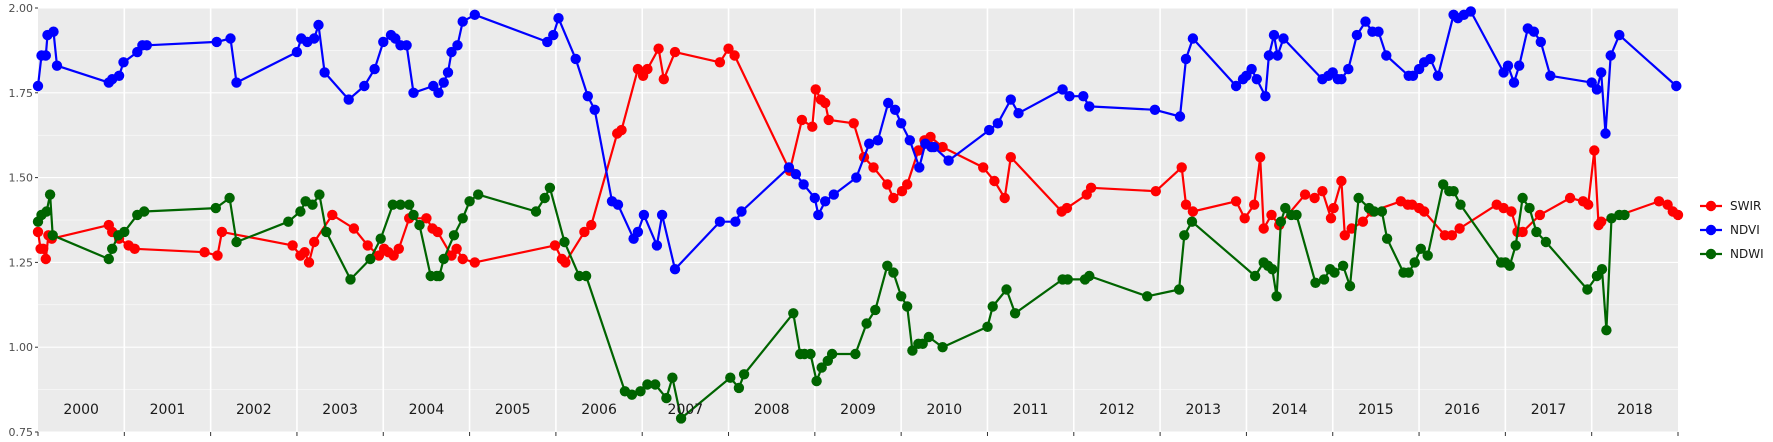 This screenshot has width=1773, height=442. I want to click on year-label: 2004, so click(427, 410).